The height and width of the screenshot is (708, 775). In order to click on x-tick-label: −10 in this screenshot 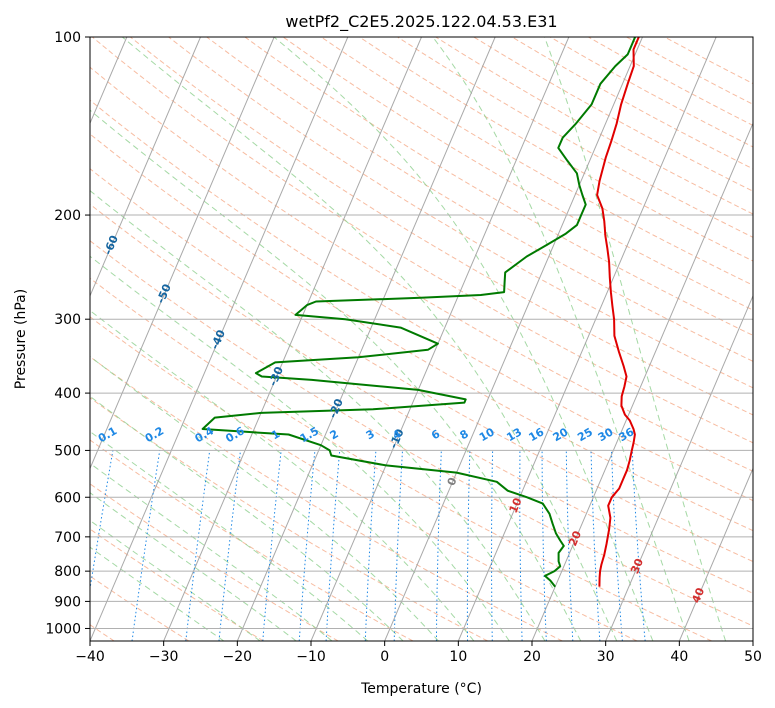, I will do `click(311, 657)`.